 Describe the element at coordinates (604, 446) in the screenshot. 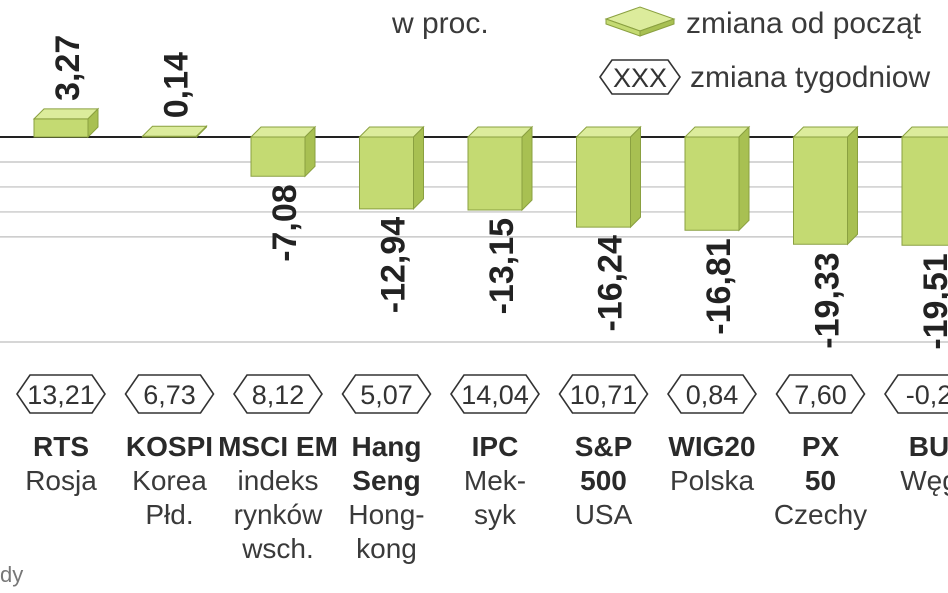

I see `index-name: S&P` at that location.